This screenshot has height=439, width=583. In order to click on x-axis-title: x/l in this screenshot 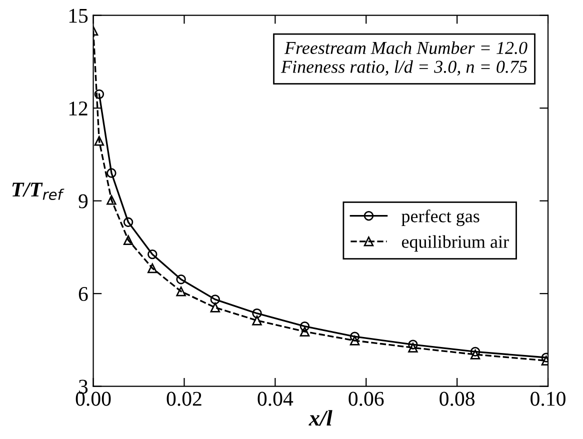, I will do `click(320, 418)`.